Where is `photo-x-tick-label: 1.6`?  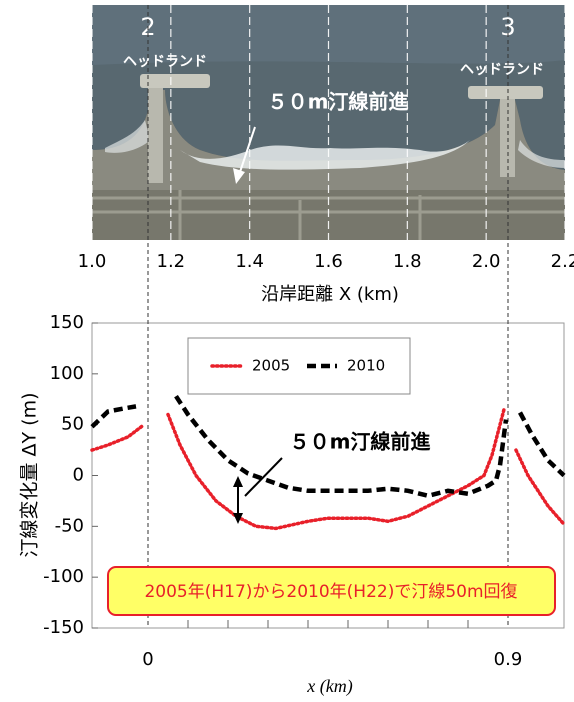
photo-x-tick-label: 1.6 is located at coordinates (328, 261).